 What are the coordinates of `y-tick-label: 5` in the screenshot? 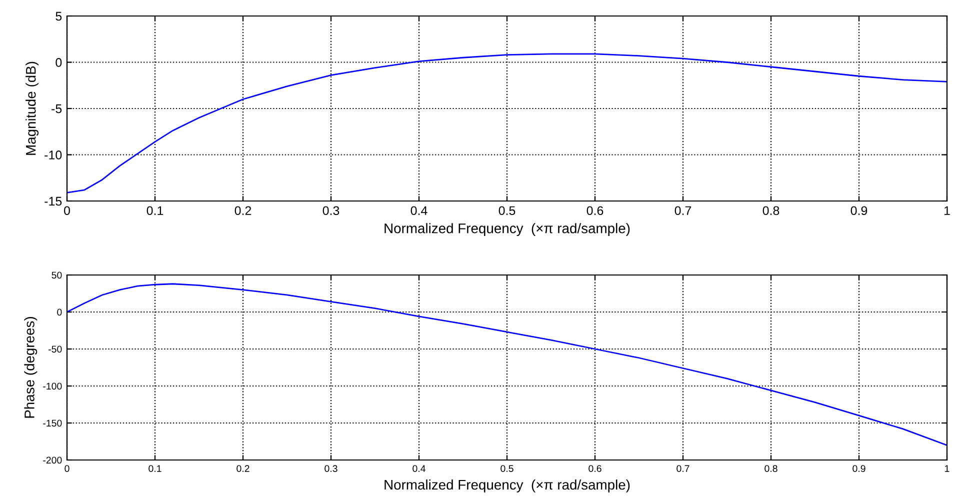 It's located at (59, 16).